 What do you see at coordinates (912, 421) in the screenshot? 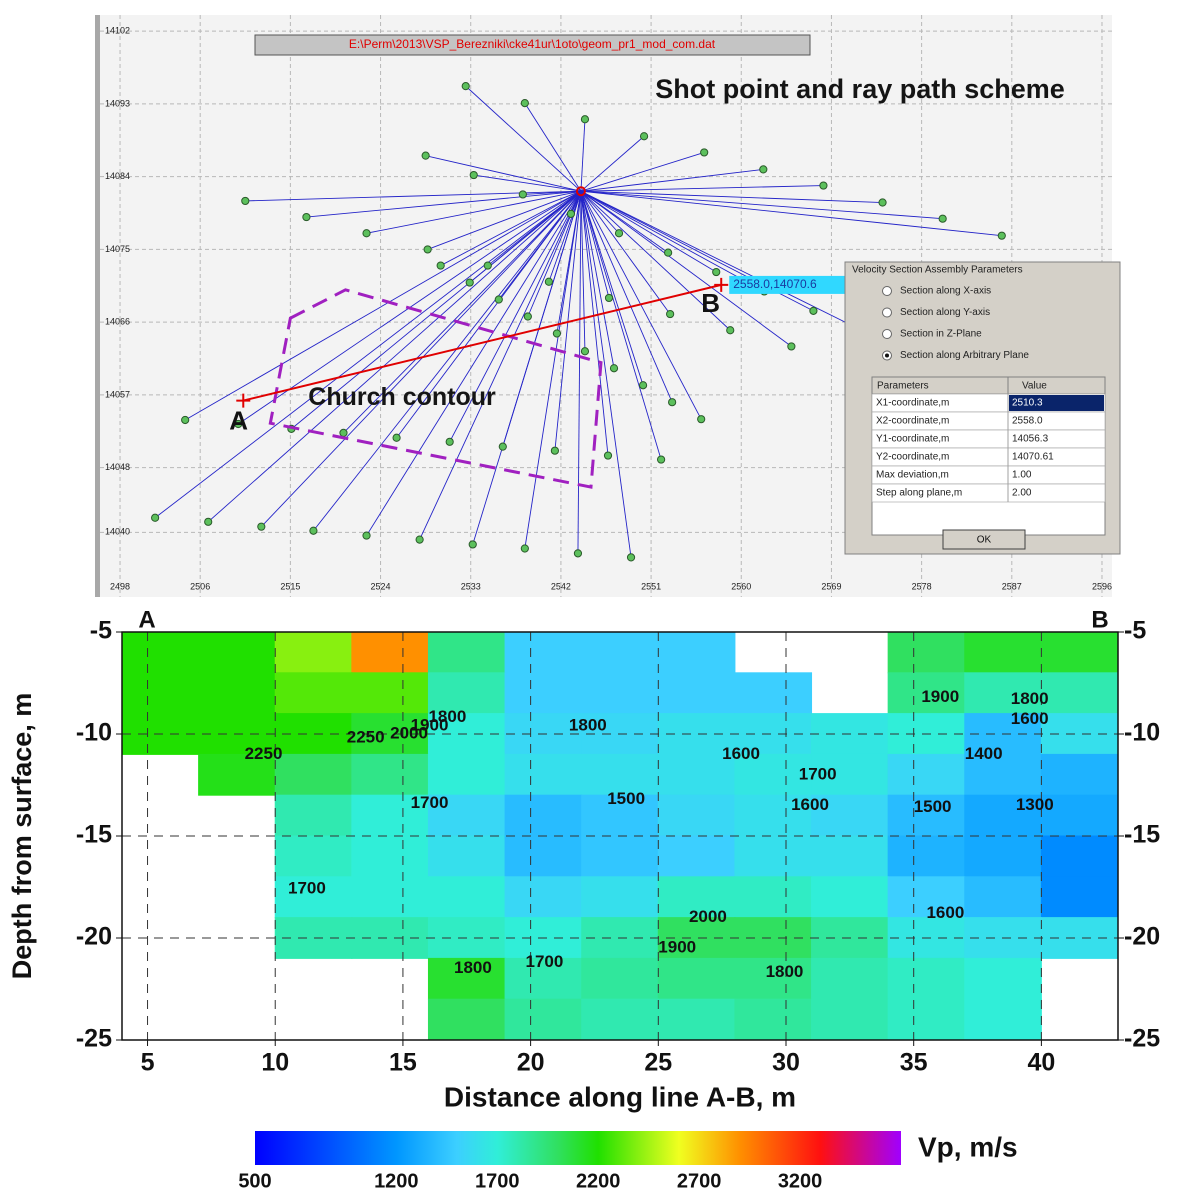
I see `parameter-name: X2-coordinate,m` at bounding box center [912, 421].